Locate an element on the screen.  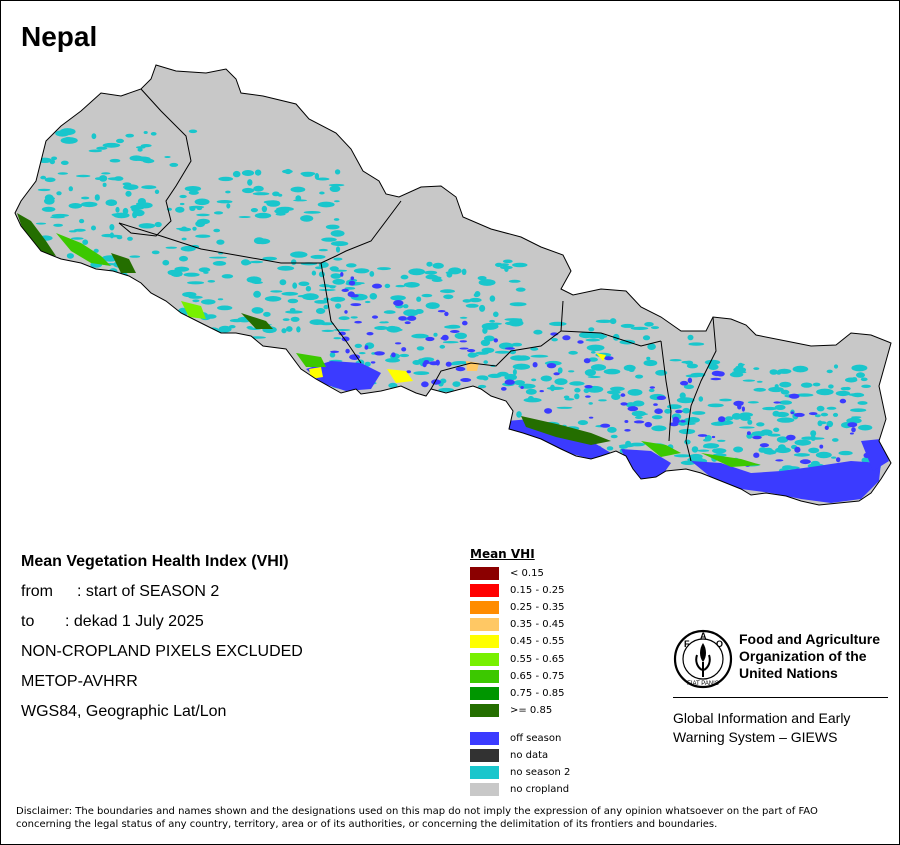
legend-label: 0.45 - 0.55 is located at coordinates (537, 642).